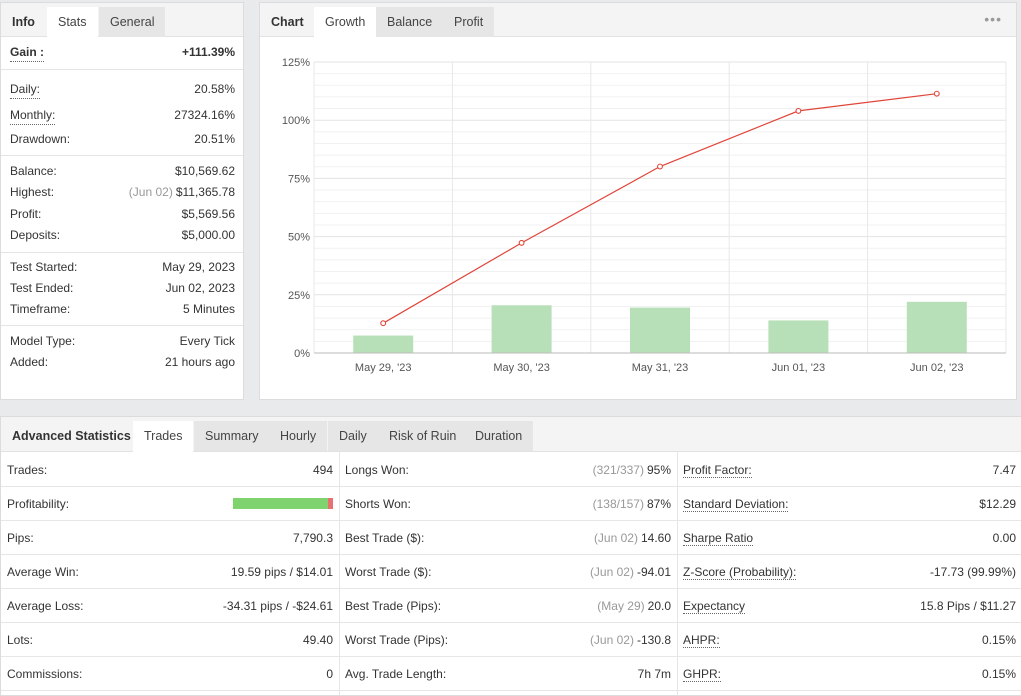 The width and height of the screenshot is (1021, 696). Describe the element at coordinates (702, 674) in the screenshot. I see `stat-label: GHPR:` at that location.